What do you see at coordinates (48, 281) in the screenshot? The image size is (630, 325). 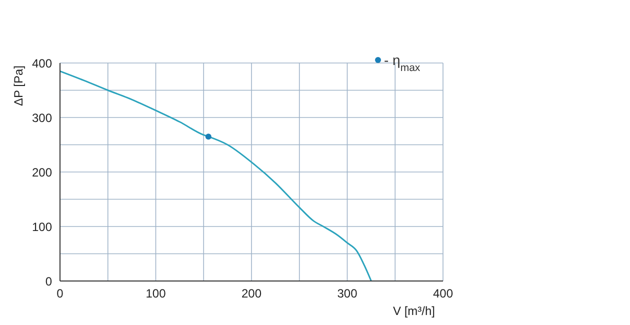 I see `y-tick-label: 0` at bounding box center [48, 281].